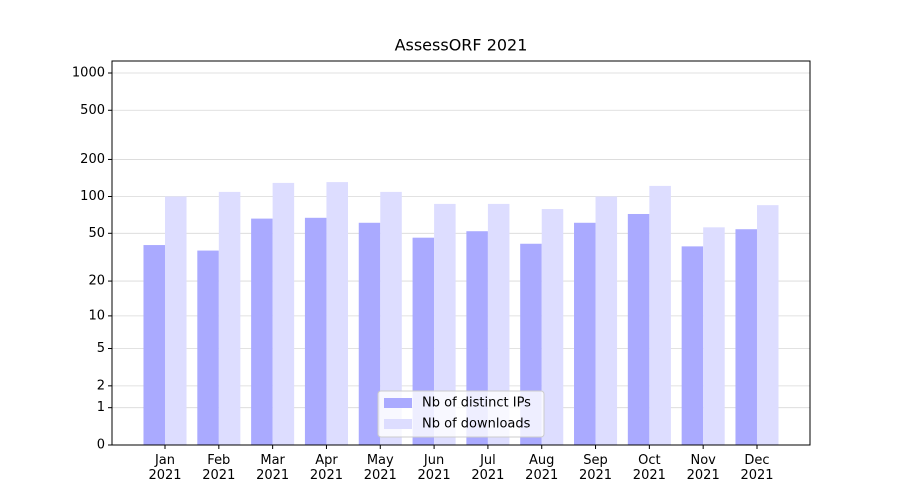 The image size is (900, 500). Describe the element at coordinates (219, 468) in the screenshot. I see `x-tick-label: Feb 2021` at that location.